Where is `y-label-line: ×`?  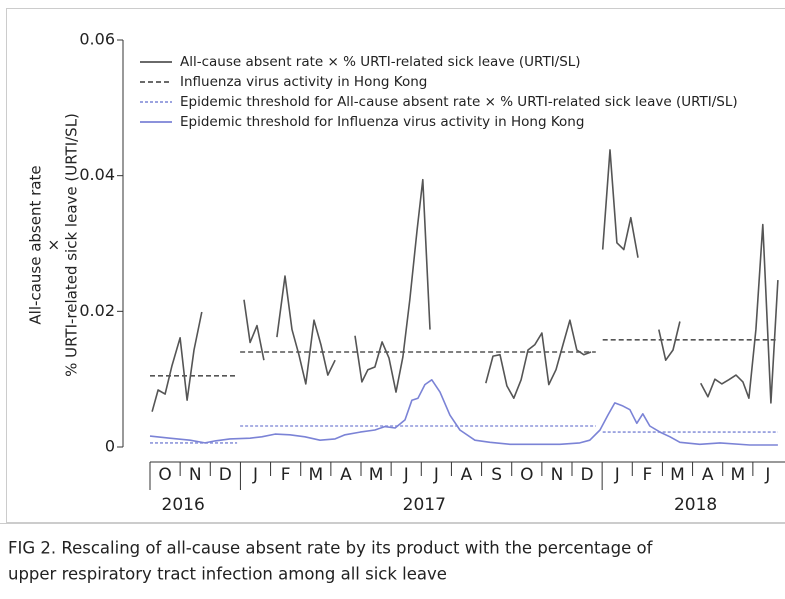 y-label-line: × is located at coordinates (54, 245).